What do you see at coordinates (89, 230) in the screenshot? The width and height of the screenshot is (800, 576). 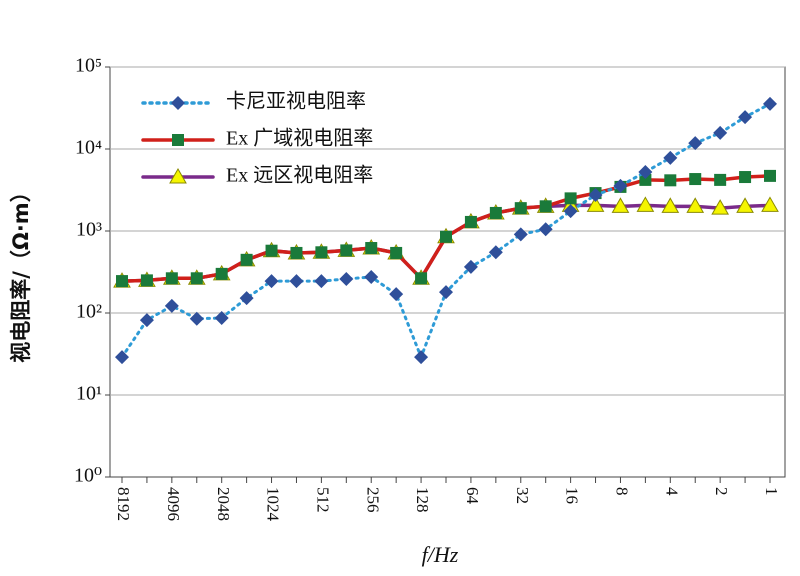 I see `y-tick-label: 10³` at bounding box center [89, 230].